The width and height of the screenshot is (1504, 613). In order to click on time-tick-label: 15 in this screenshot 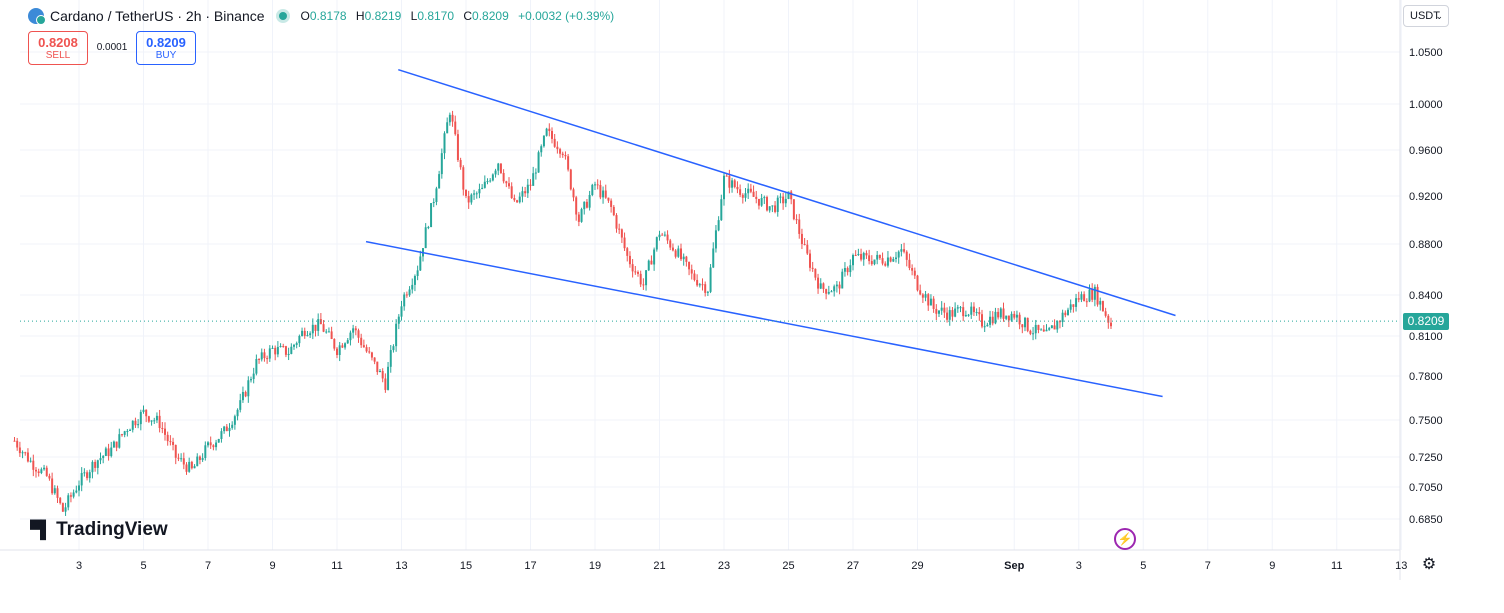, I will do `click(466, 566)`.